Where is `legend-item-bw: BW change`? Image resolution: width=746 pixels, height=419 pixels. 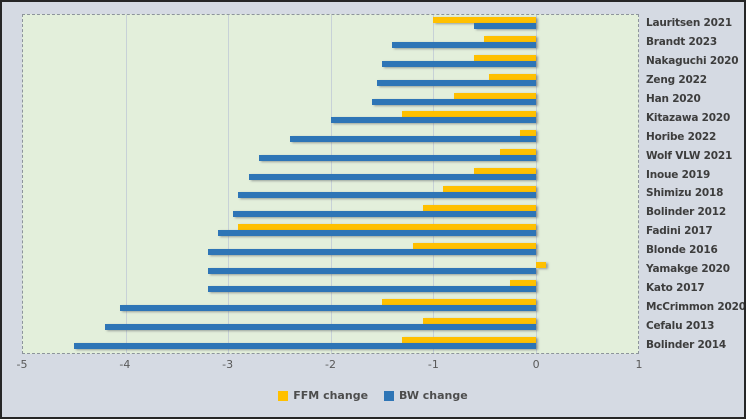
legend-item-bw: BW change is located at coordinates (426, 395).